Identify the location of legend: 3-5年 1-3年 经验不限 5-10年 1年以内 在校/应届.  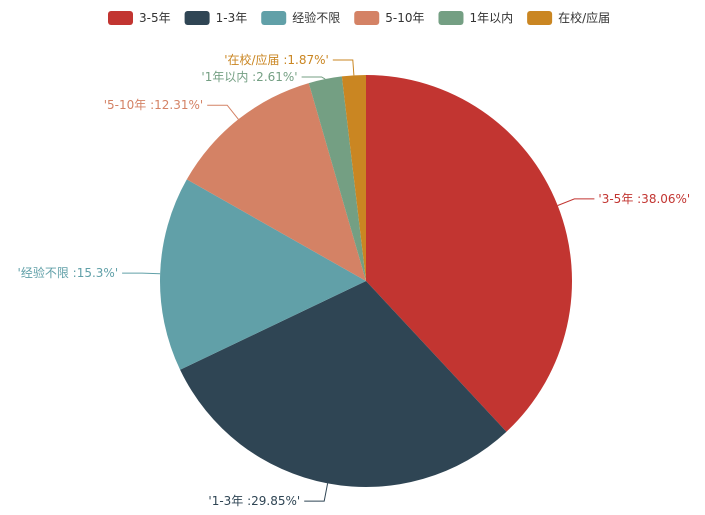
(359, 17).